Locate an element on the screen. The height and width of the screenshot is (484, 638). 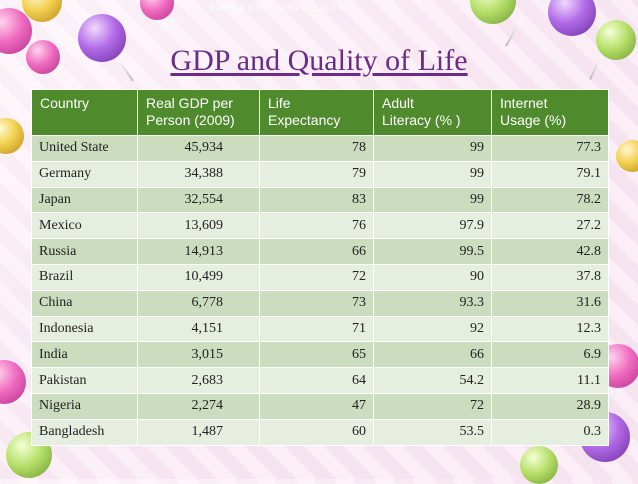
table-row: Nigeria 2,274 47 72 28.9 is located at coordinates (320, 406).